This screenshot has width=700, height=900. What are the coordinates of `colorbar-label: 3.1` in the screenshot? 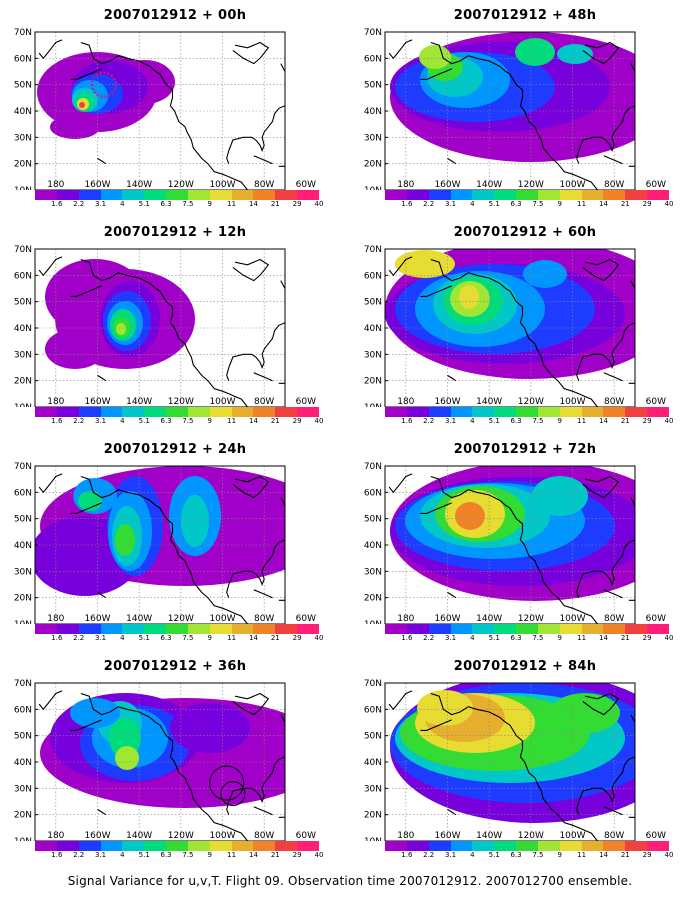 It's located at (450, 421).